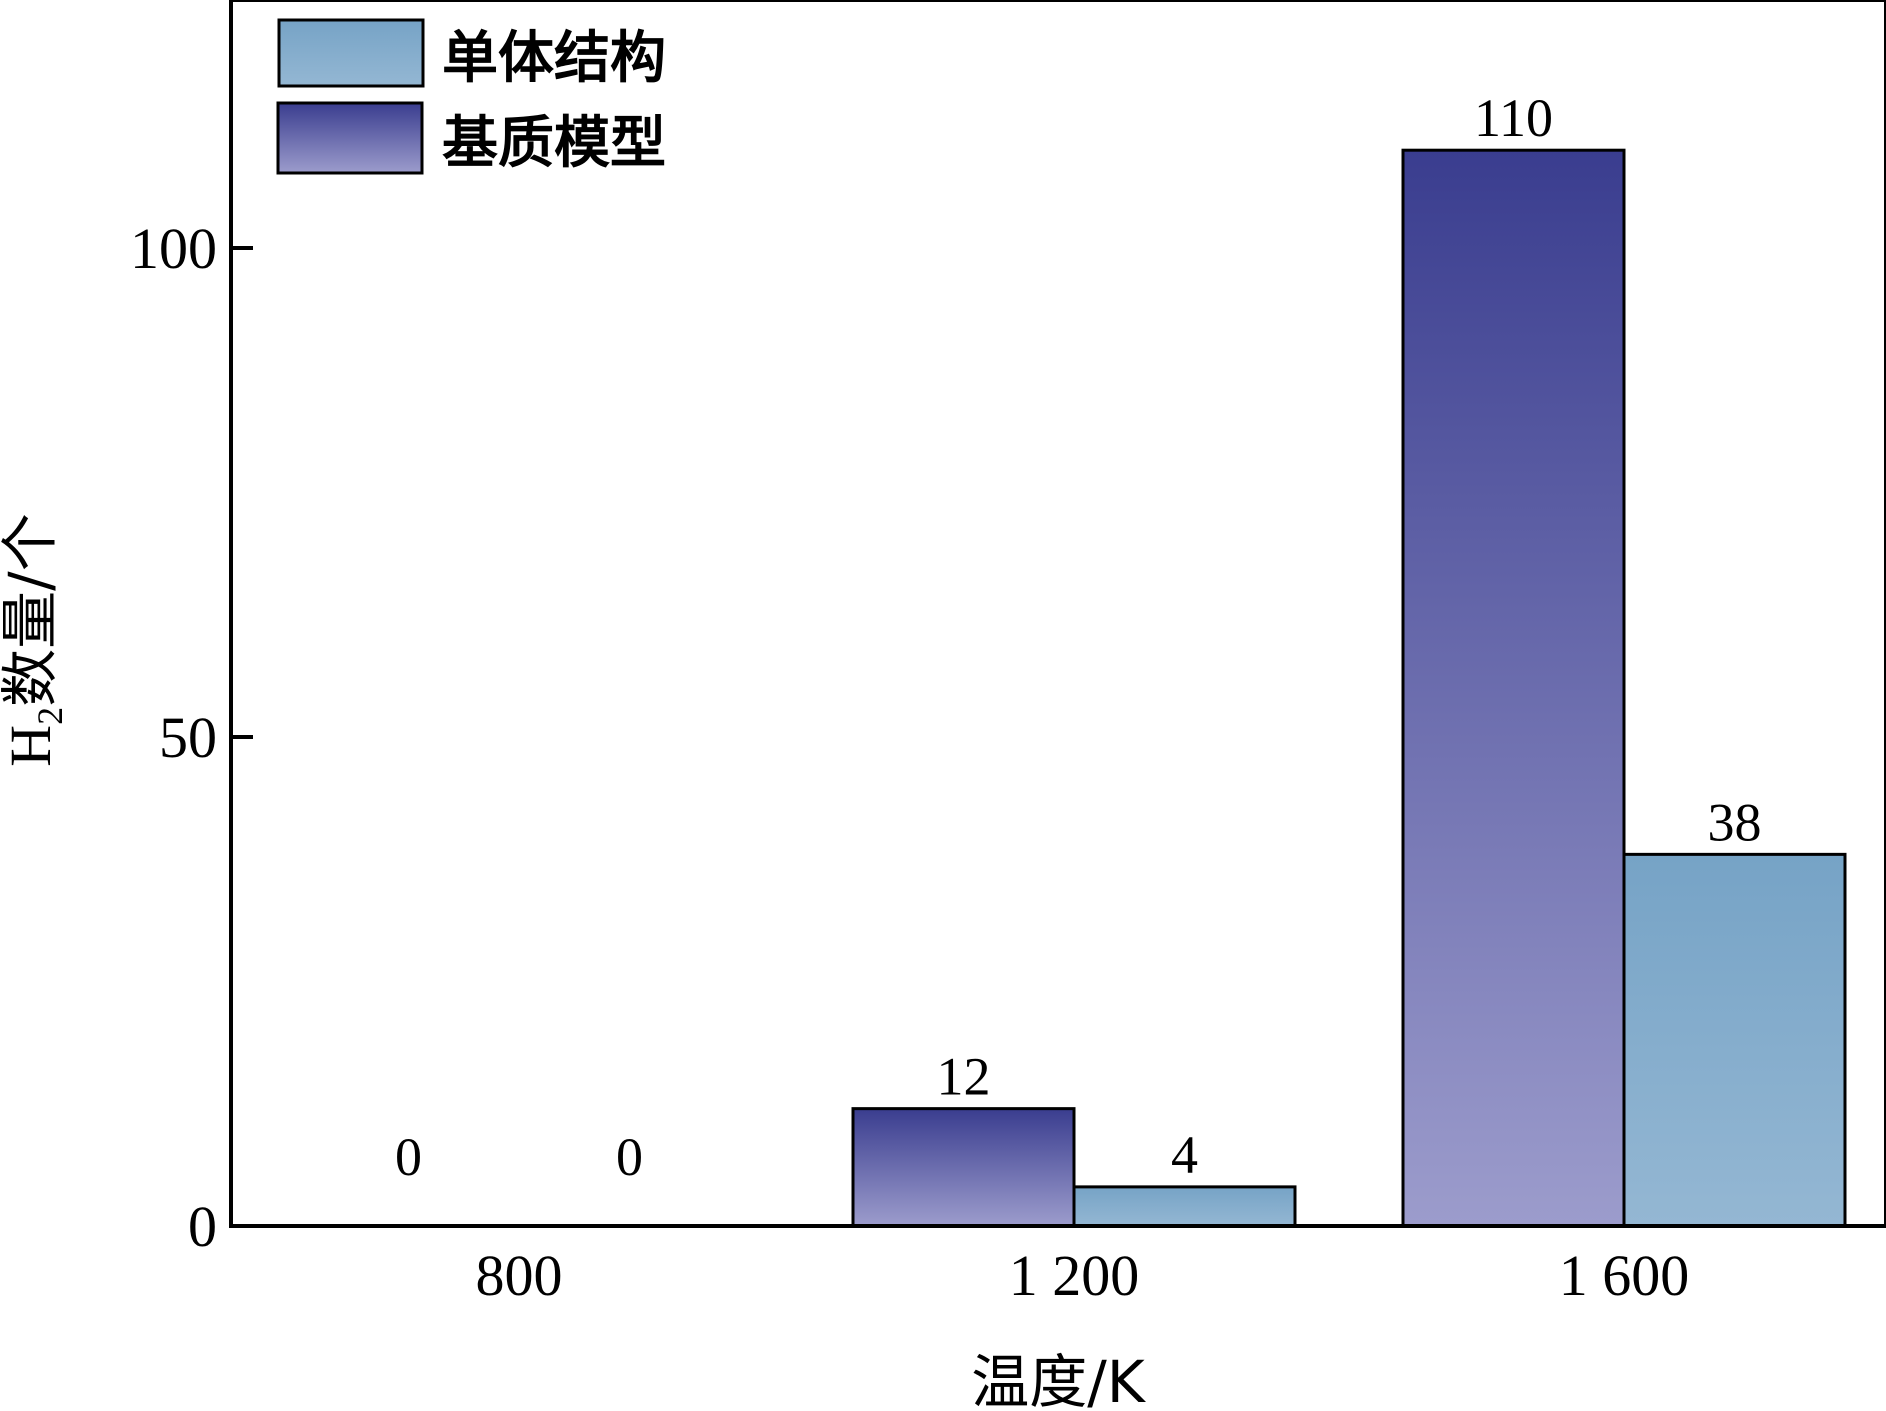 The height and width of the screenshot is (1411, 1886). I want to click on legend-swatch-monomer, so click(351, 53).